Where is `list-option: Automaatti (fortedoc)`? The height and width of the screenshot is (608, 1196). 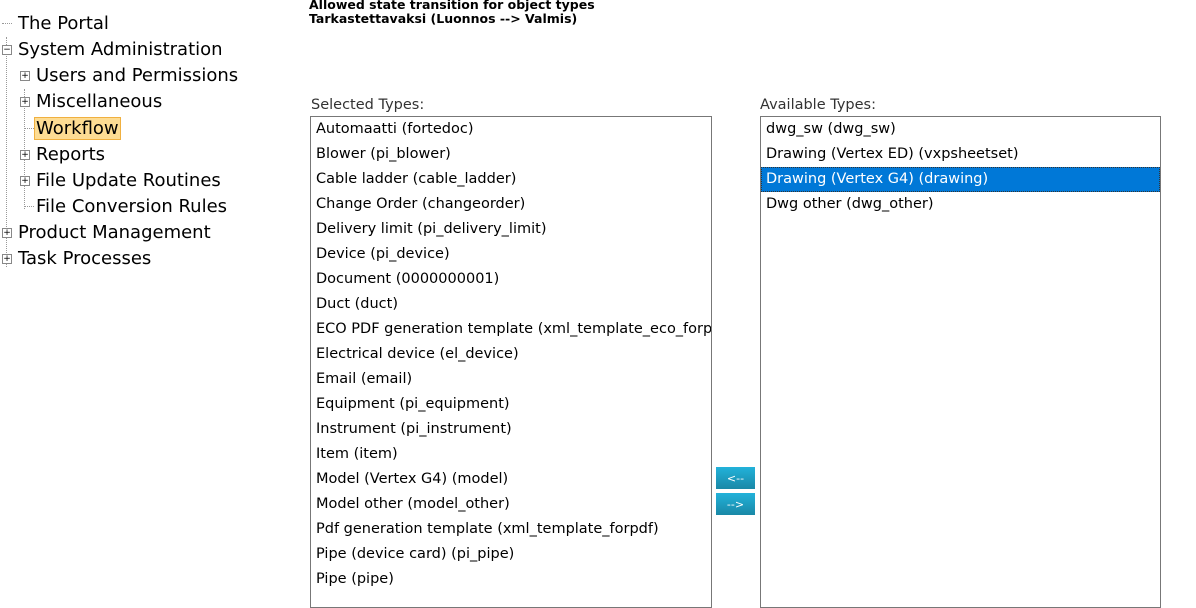
list-option: Automaatti (fortedoc) is located at coordinates (395, 129).